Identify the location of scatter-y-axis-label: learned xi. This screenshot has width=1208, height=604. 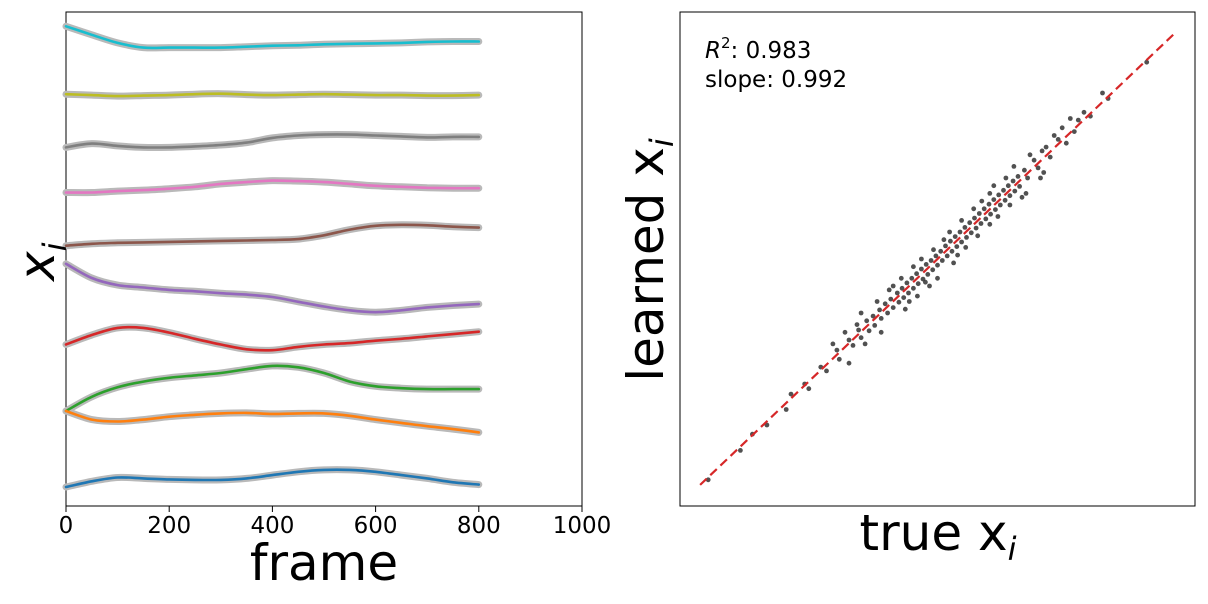
(649, 260).